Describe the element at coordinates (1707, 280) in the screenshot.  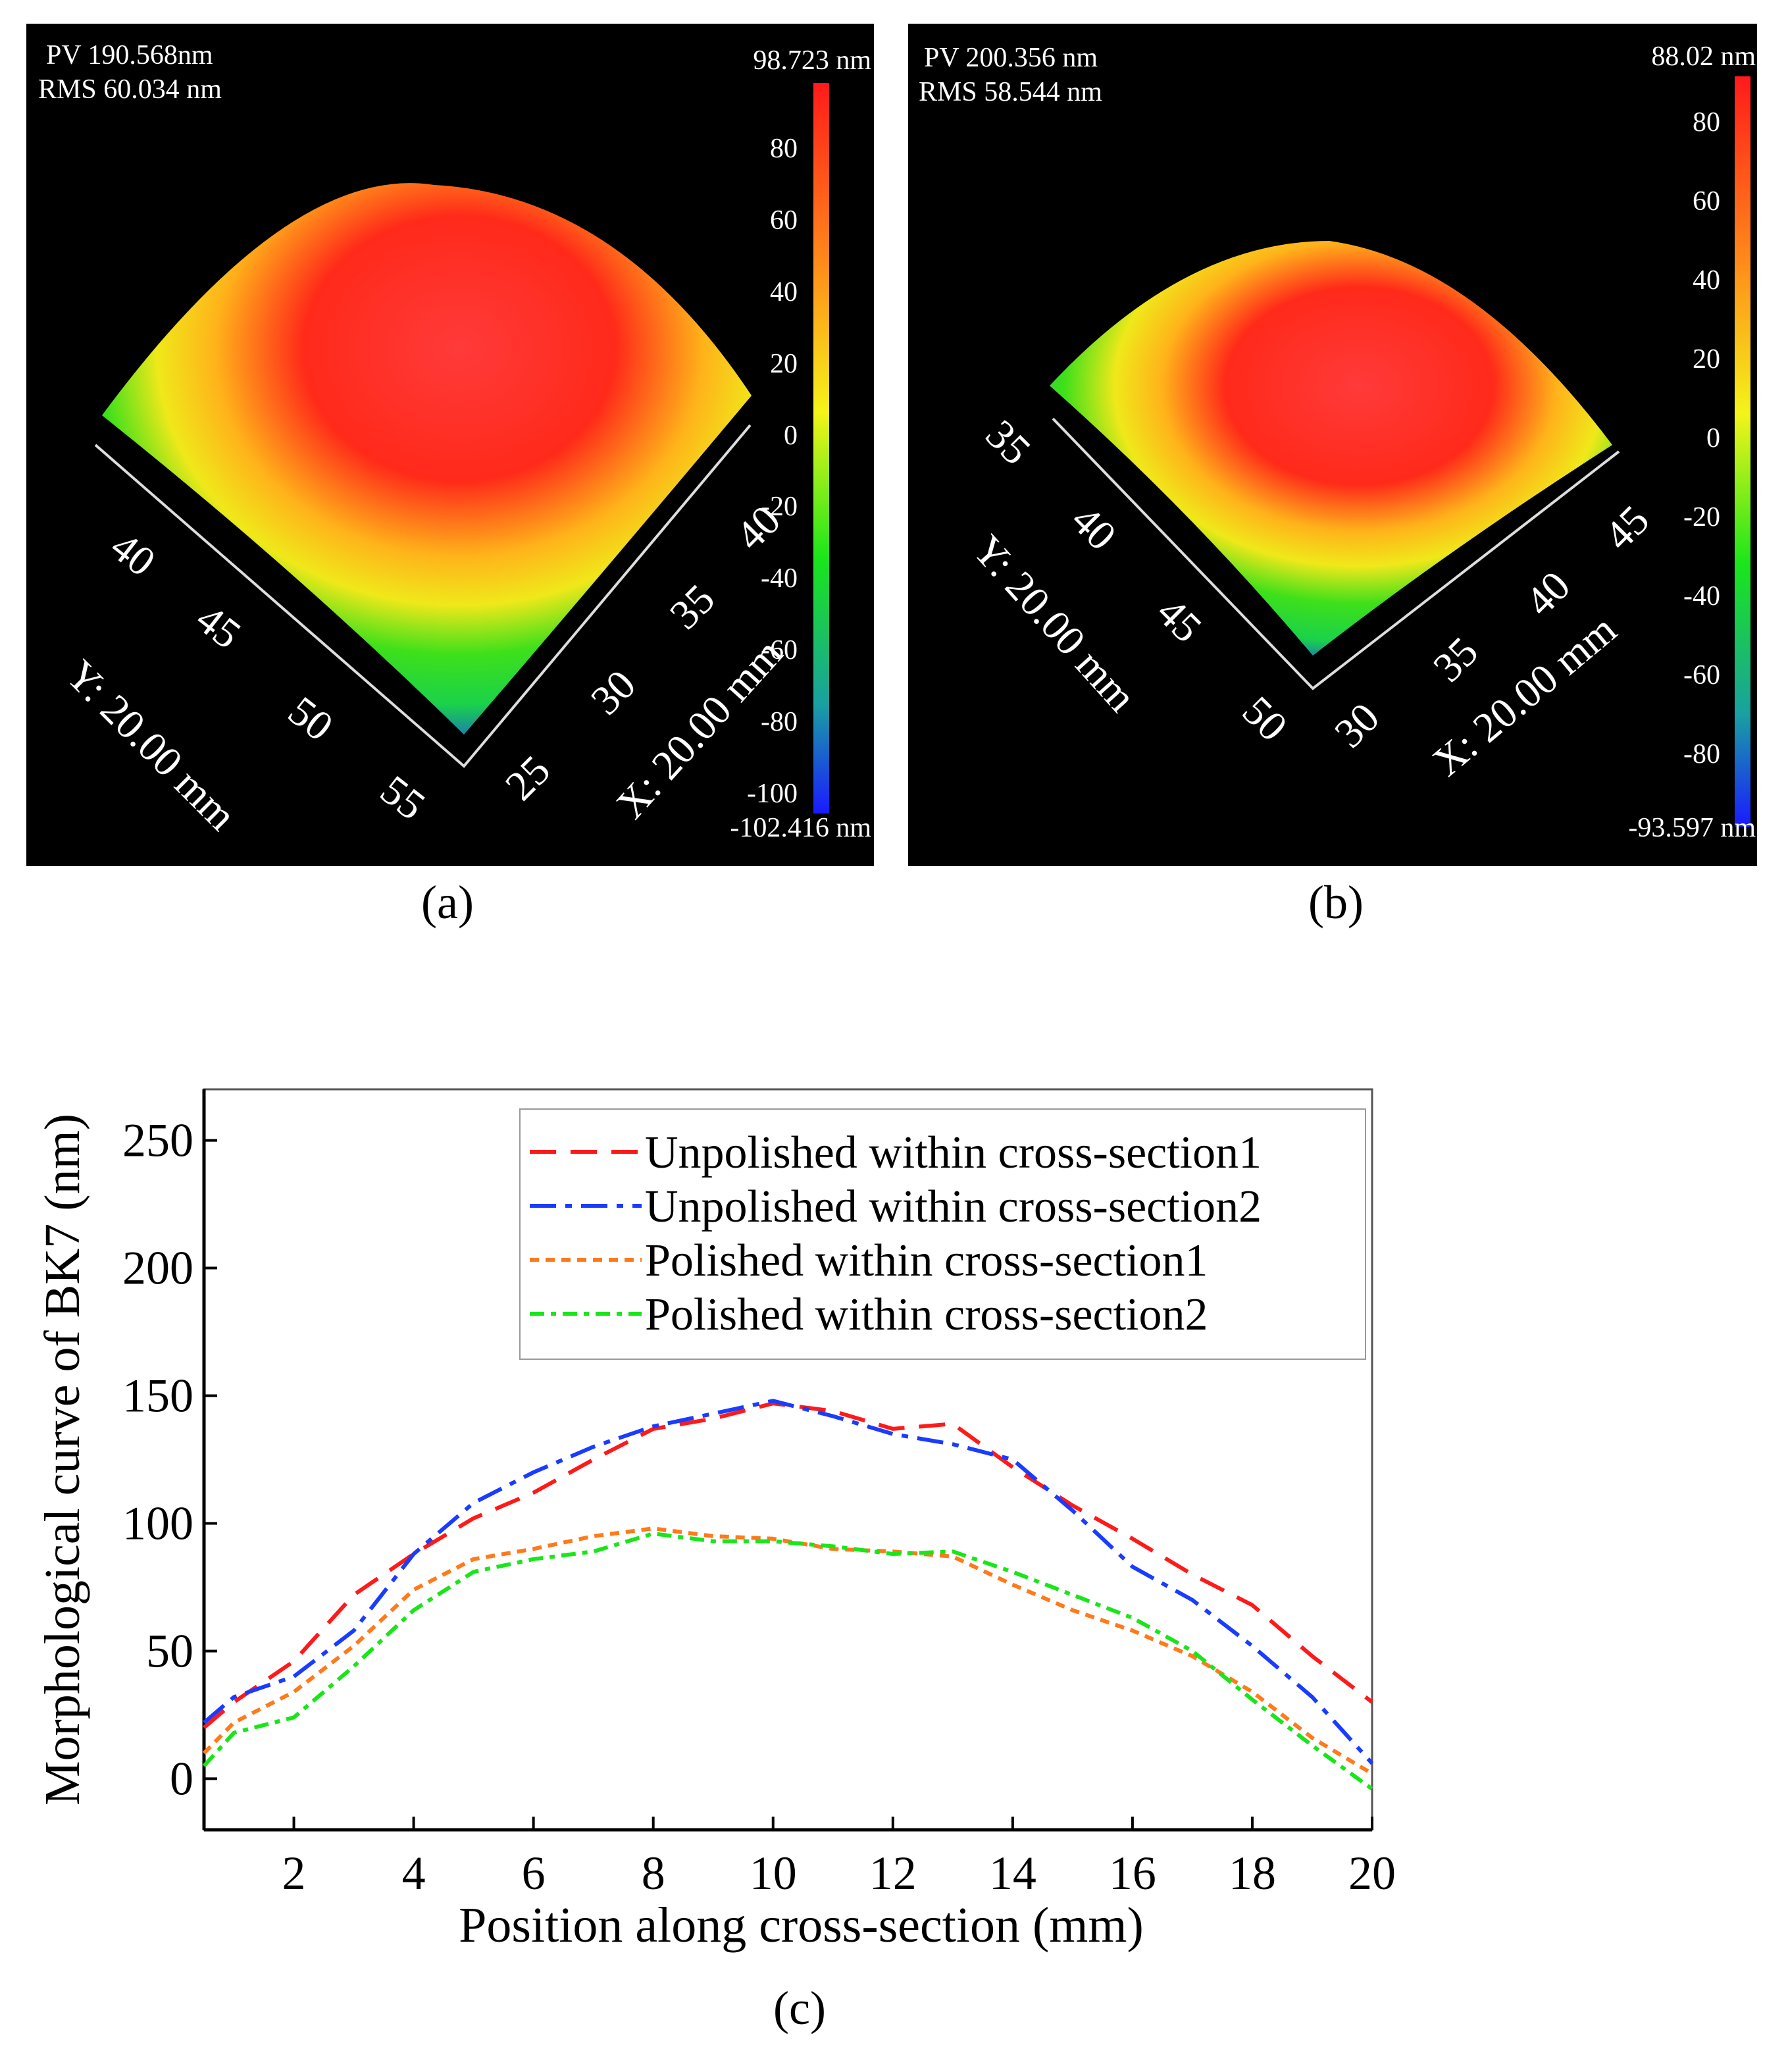
I see `colorbar-b-tick-2: 40` at that location.